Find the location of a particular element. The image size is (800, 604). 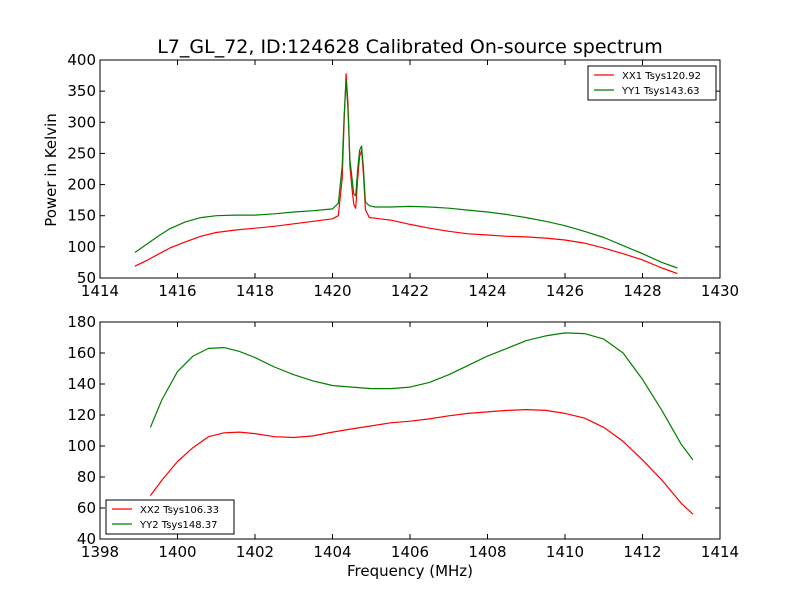

y-tick-label: 50 is located at coordinates (86, 278).